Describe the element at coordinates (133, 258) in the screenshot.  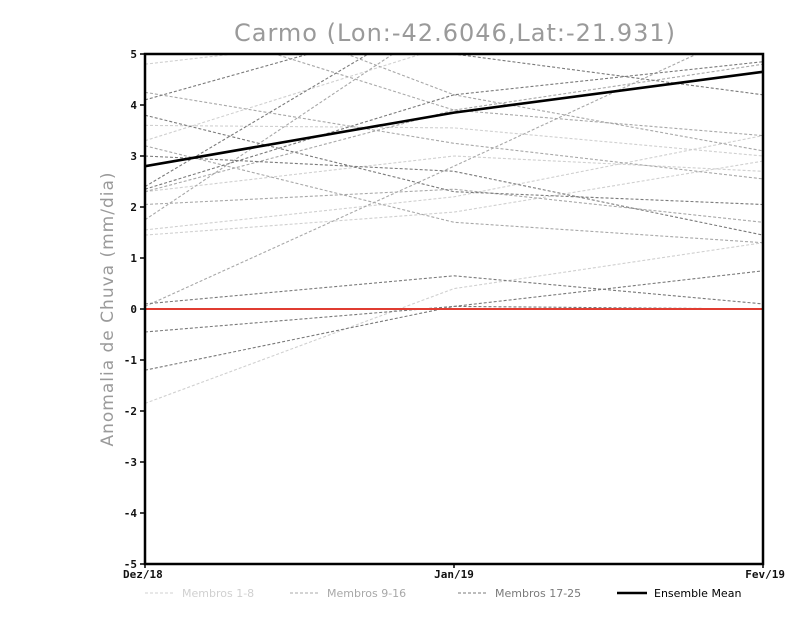
I see `y-tick-label: 1` at that location.